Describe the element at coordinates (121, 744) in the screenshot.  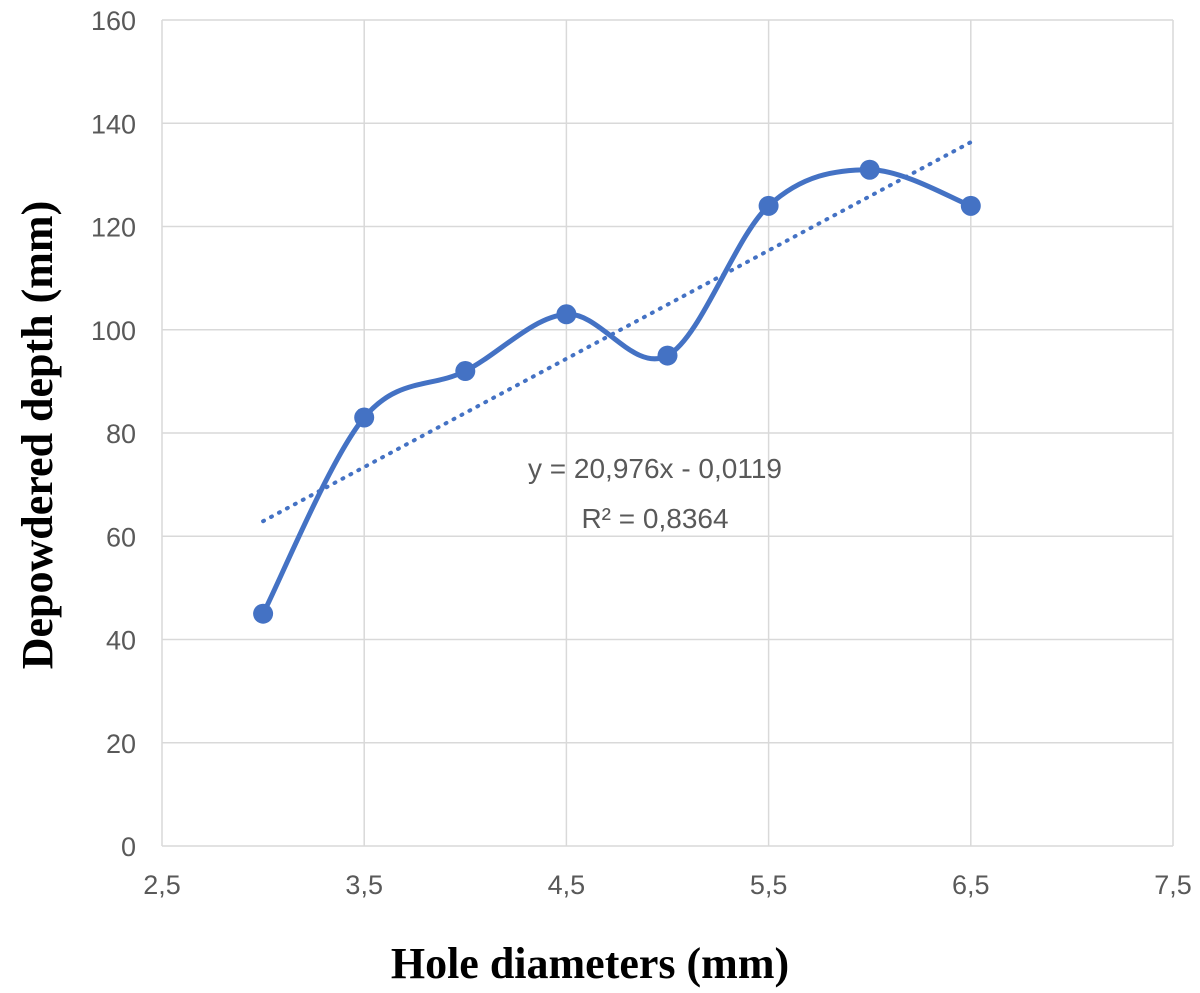
I see `y-tick-label: 20` at that location.